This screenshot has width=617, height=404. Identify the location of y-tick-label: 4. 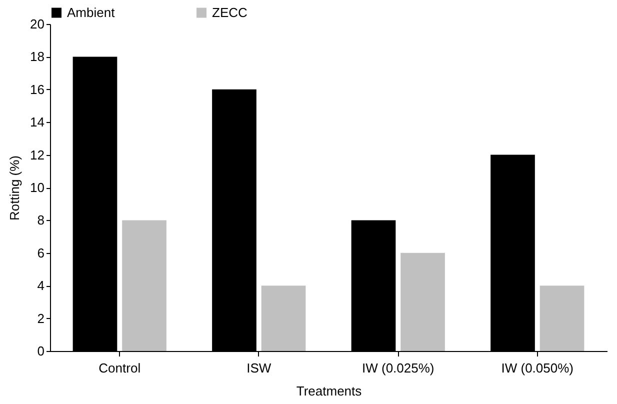
(40, 286).